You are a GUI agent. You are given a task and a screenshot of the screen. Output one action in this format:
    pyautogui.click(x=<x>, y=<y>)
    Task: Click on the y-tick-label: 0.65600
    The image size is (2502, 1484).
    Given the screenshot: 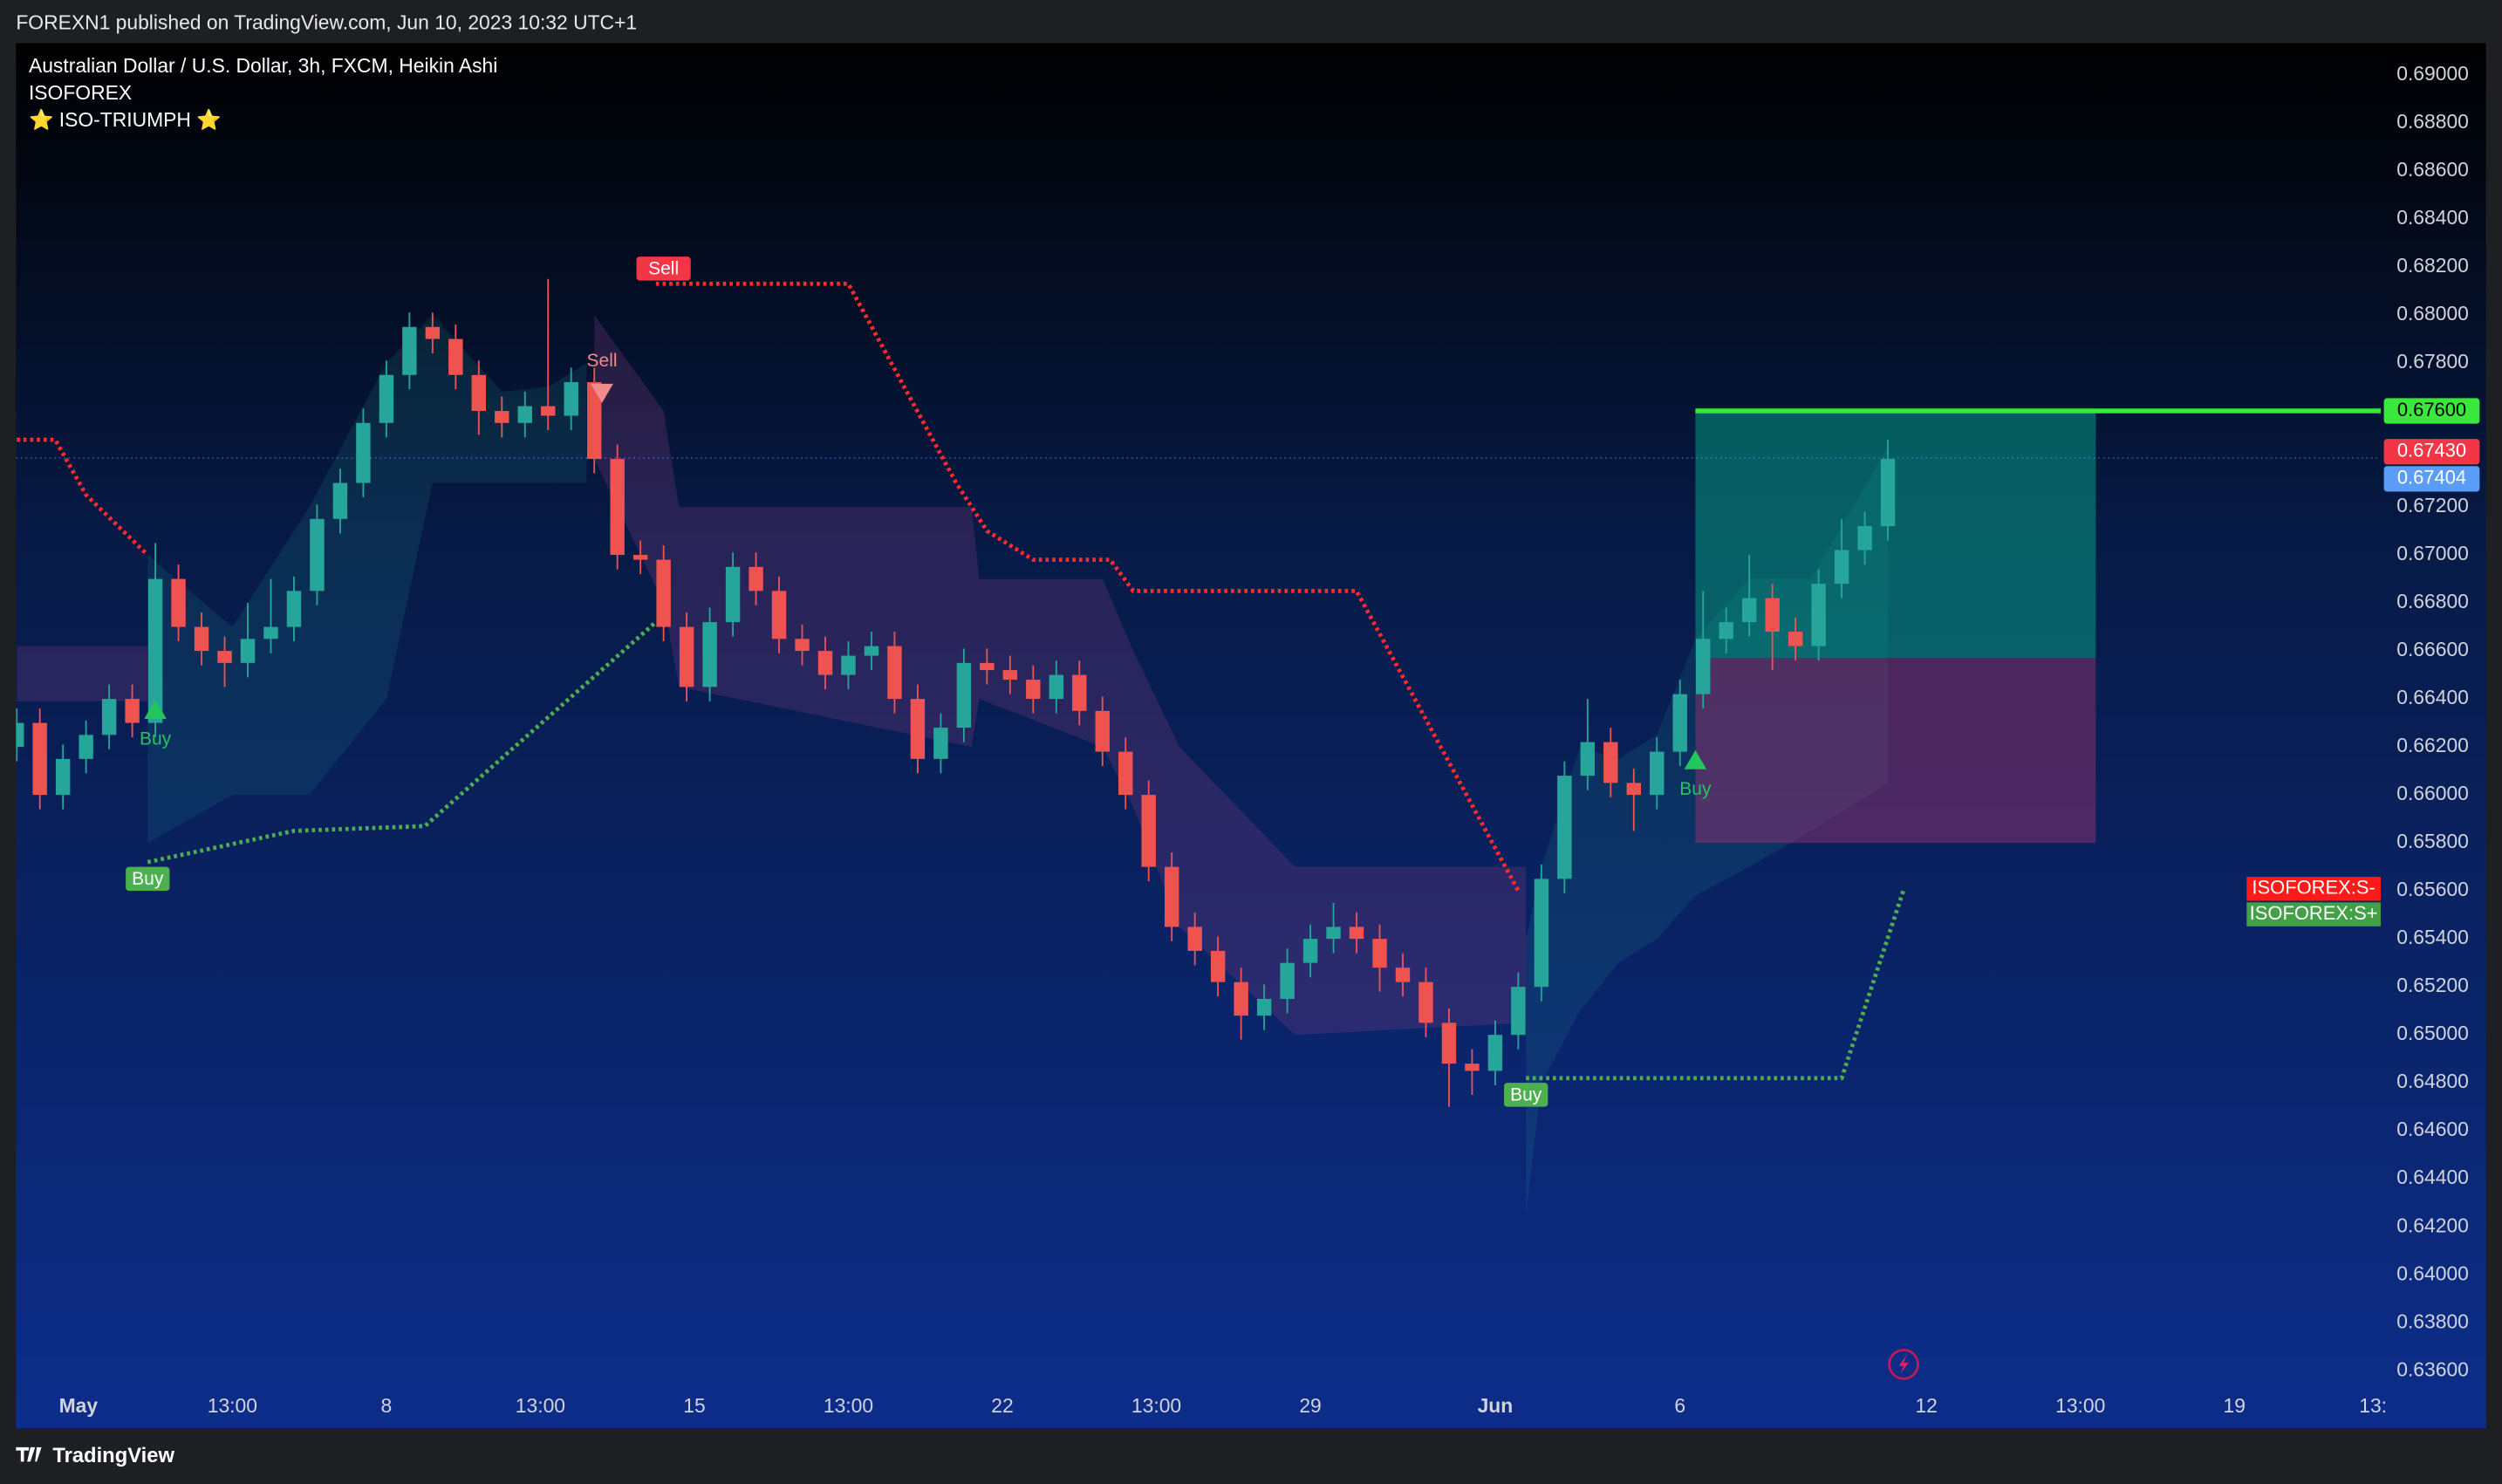 What is the action you would take?
    pyautogui.click(x=2432, y=889)
    